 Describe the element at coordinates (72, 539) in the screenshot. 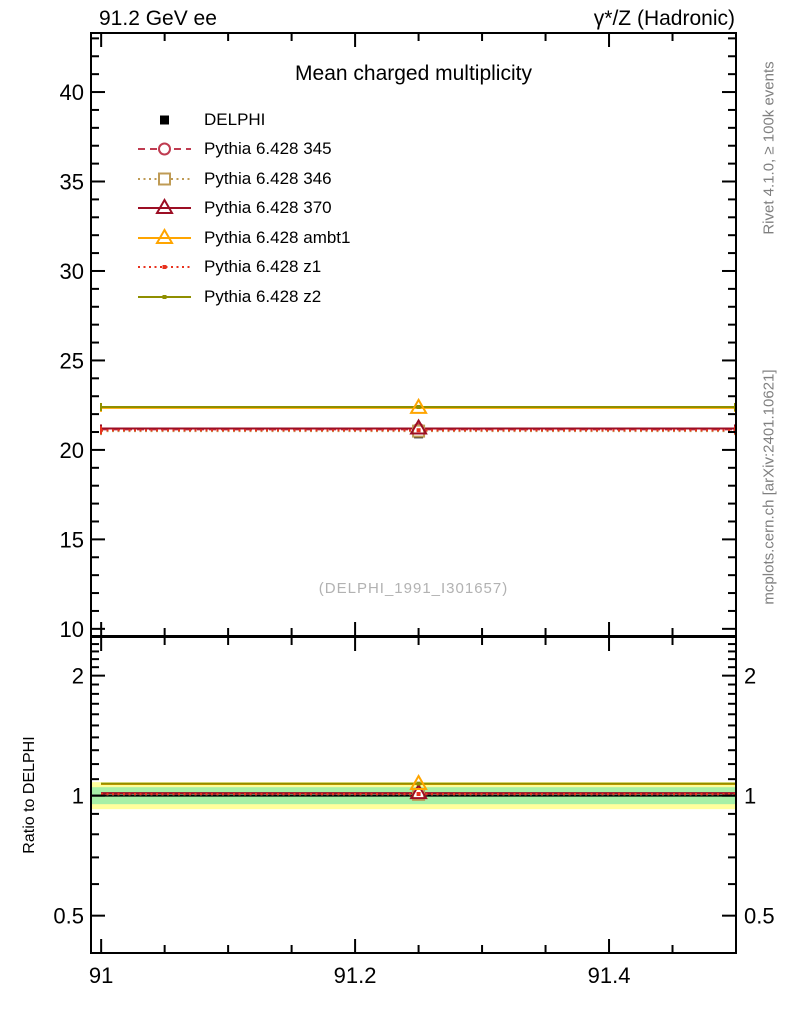

I see `main-y-tick-label: 15` at that location.